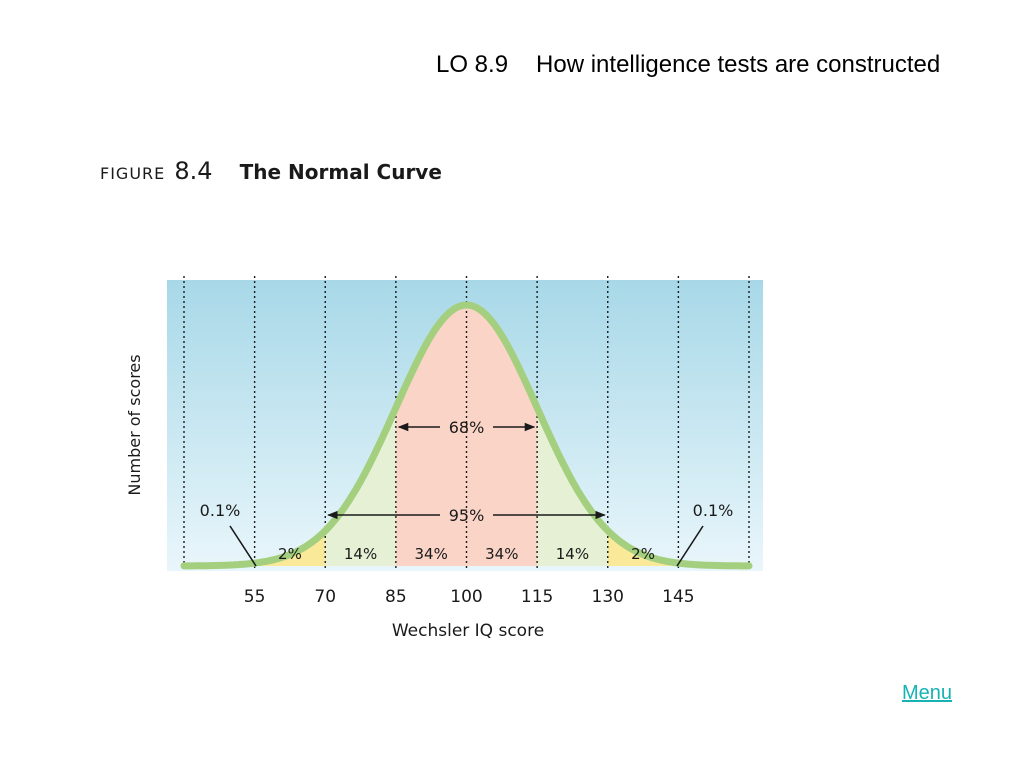  Describe the element at coordinates (466, 597) in the screenshot. I see `x-tick-label: 100` at that location.